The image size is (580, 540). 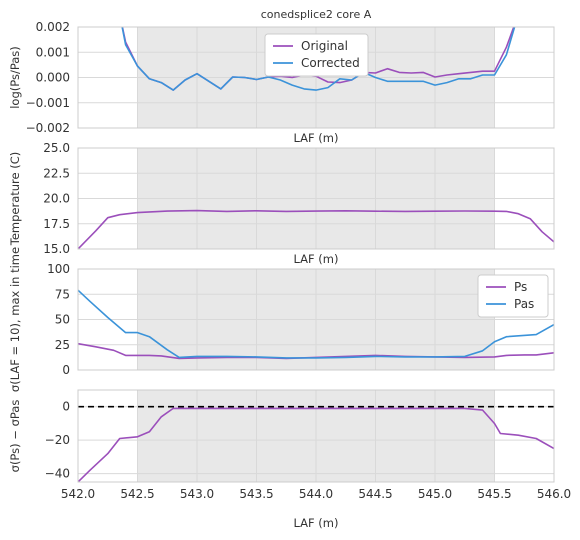 I want to click on sigma-difference-xtick-label: 544.0, so click(x=316, y=494).